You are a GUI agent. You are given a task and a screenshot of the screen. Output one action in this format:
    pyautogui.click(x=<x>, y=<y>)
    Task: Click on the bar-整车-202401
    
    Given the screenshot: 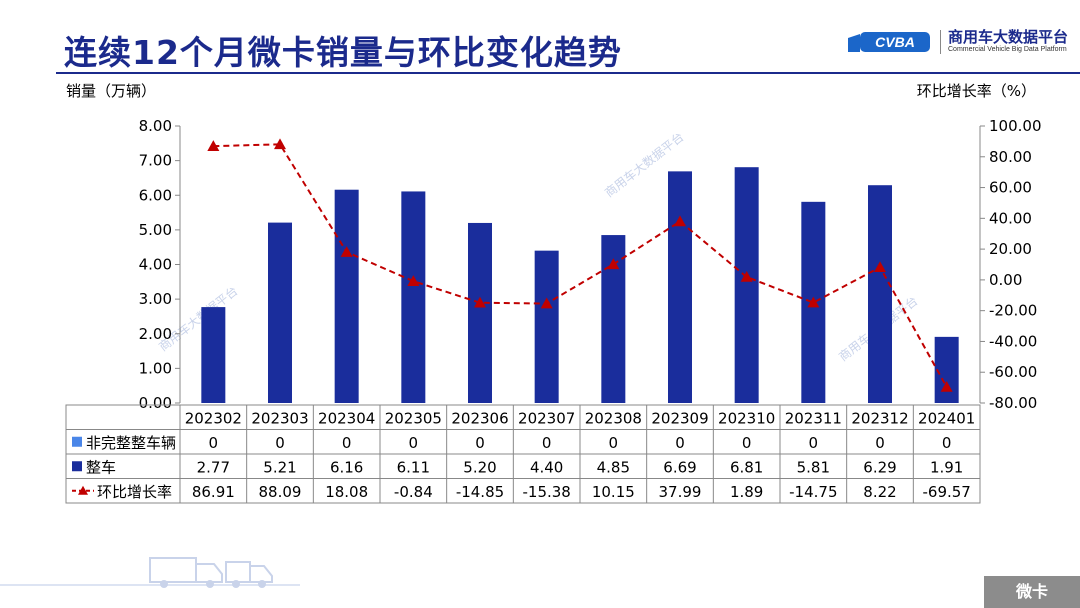 What is the action you would take?
    pyautogui.click(x=946, y=369)
    